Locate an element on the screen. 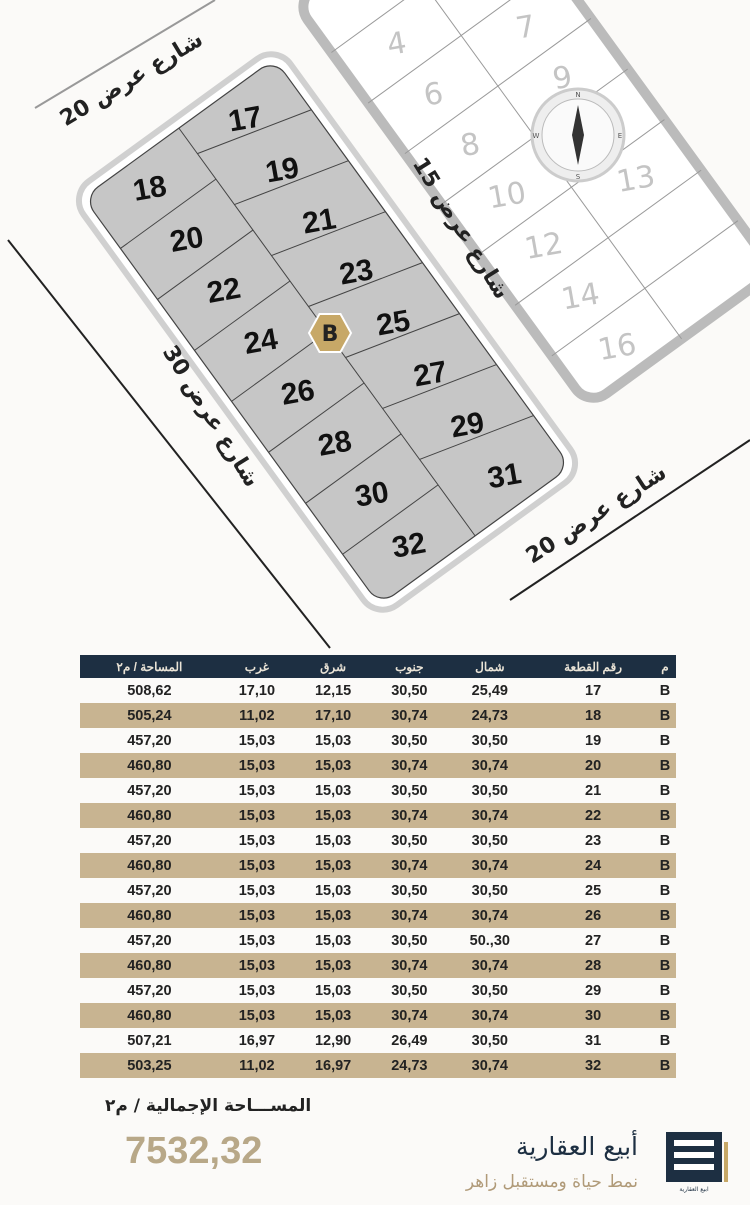  table-row: B 17 25,49 30,50 12,15 17,10 508,62 is located at coordinates (378, 690).